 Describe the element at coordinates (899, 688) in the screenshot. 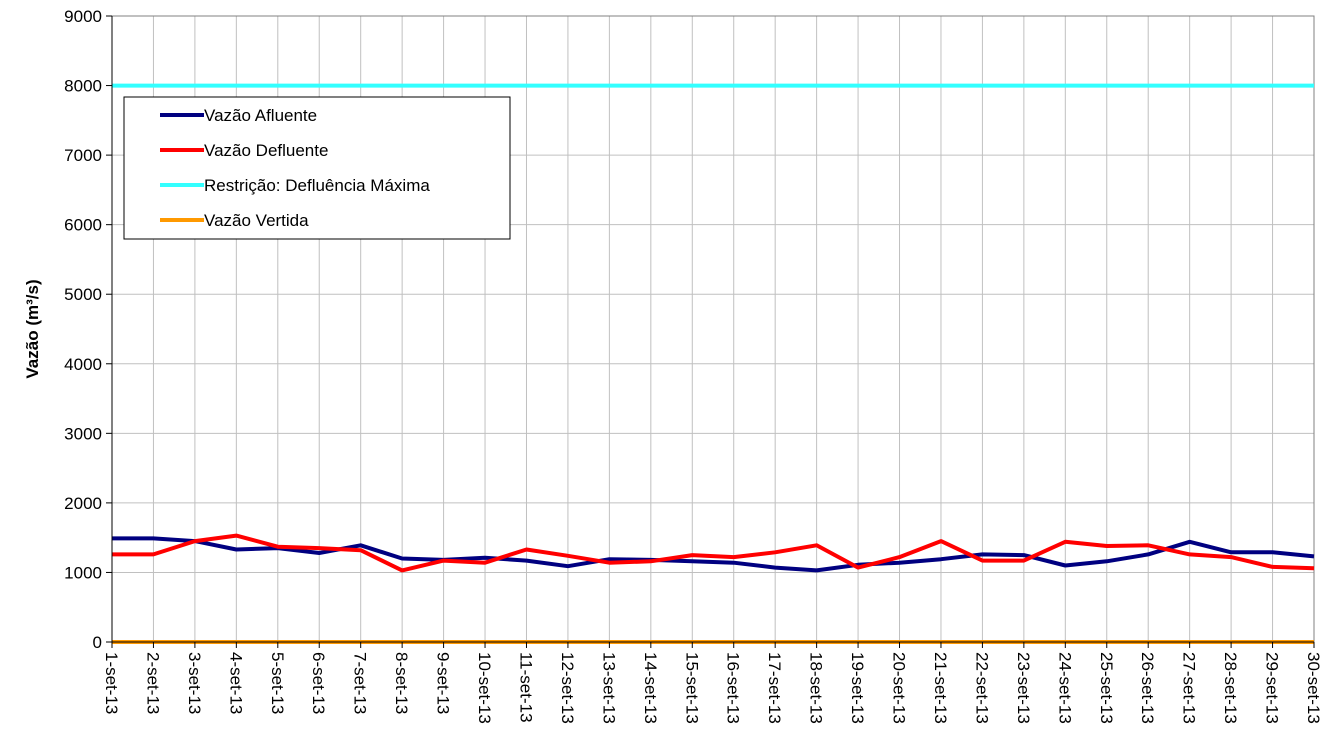

I see `x-tick-label: 20-set-13` at that location.